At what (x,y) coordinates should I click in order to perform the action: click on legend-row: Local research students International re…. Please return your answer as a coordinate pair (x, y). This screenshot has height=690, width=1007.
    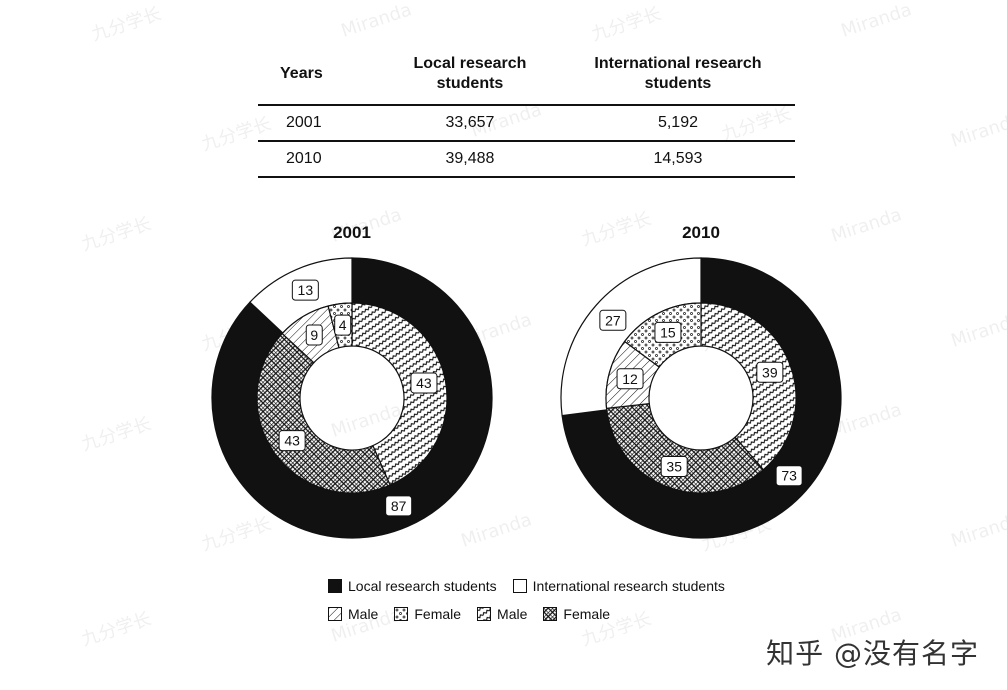
    Looking at the image, I should click on (534, 586).